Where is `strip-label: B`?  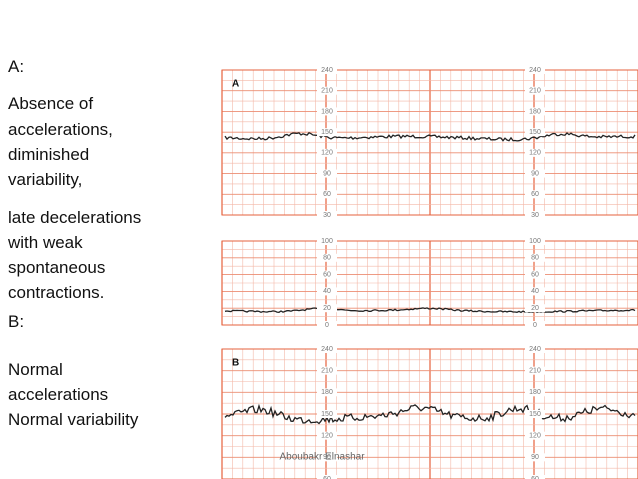 strip-label: B is located at coordinates (235, 363).